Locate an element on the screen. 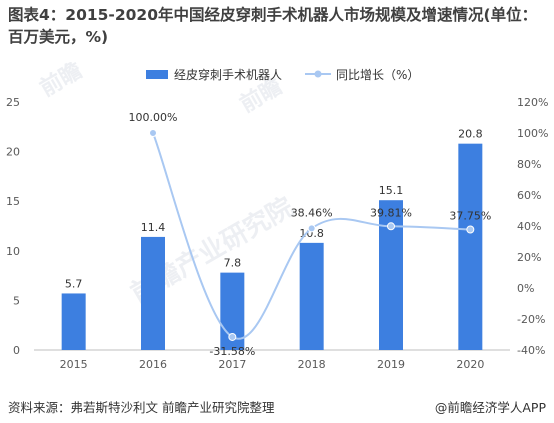  bar-value-label: 5.7 is located at coordinates (74, 283).